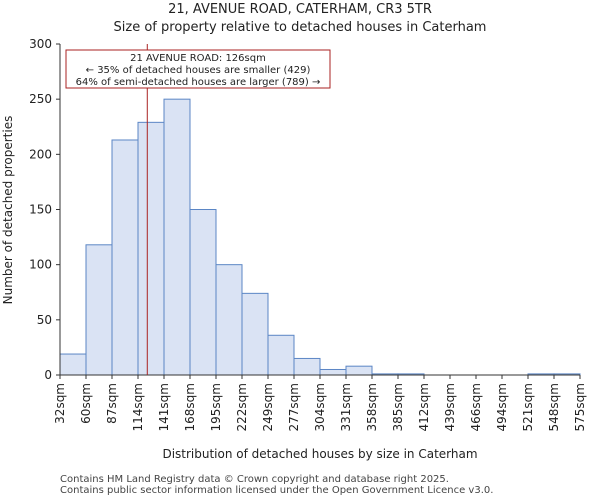 The height and width of the screenshot is (500, 600). Describe the element at coordinates (424, 407) in the screenshot. I see `x-tick-label: 412sqm` at that location.